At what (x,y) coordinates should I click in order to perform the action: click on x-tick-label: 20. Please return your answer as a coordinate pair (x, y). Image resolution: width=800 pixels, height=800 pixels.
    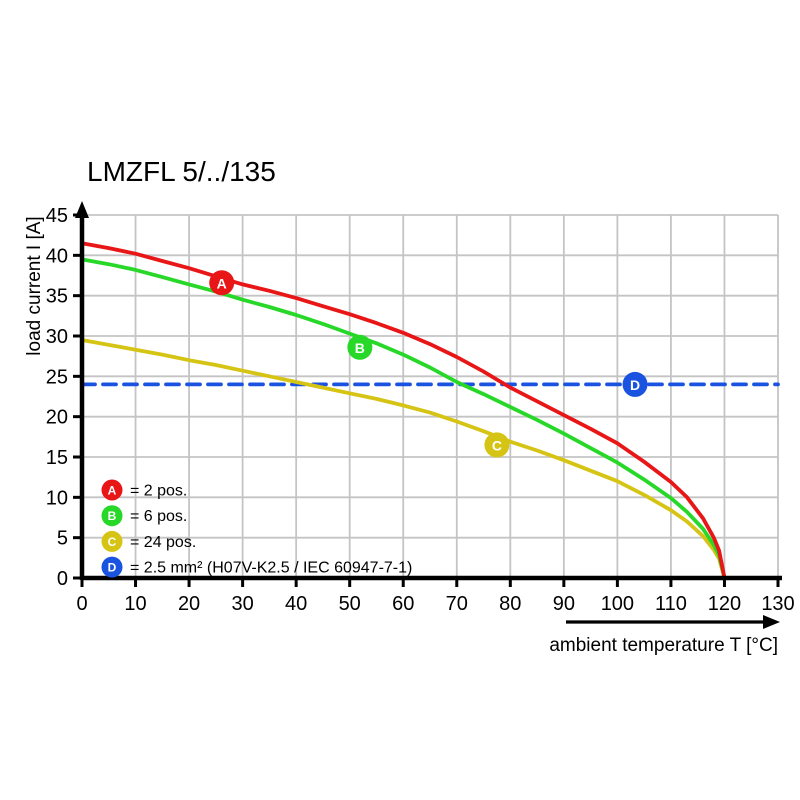
    Looking at the image, I should click on (189, 604).